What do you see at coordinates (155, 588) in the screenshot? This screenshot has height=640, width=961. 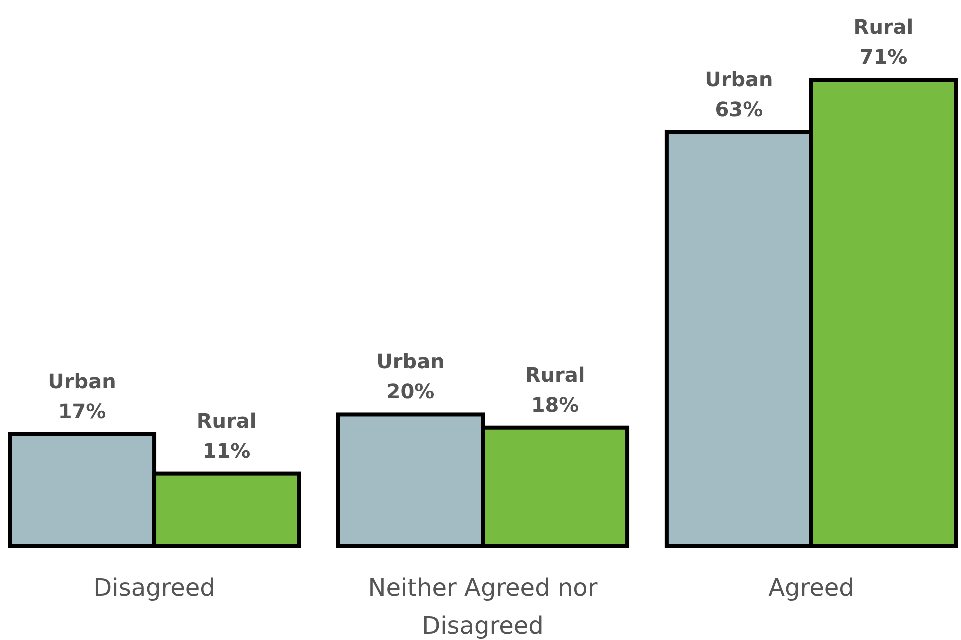 I see `x-tick-label: Disagreed` at bounding box center [155, 588].